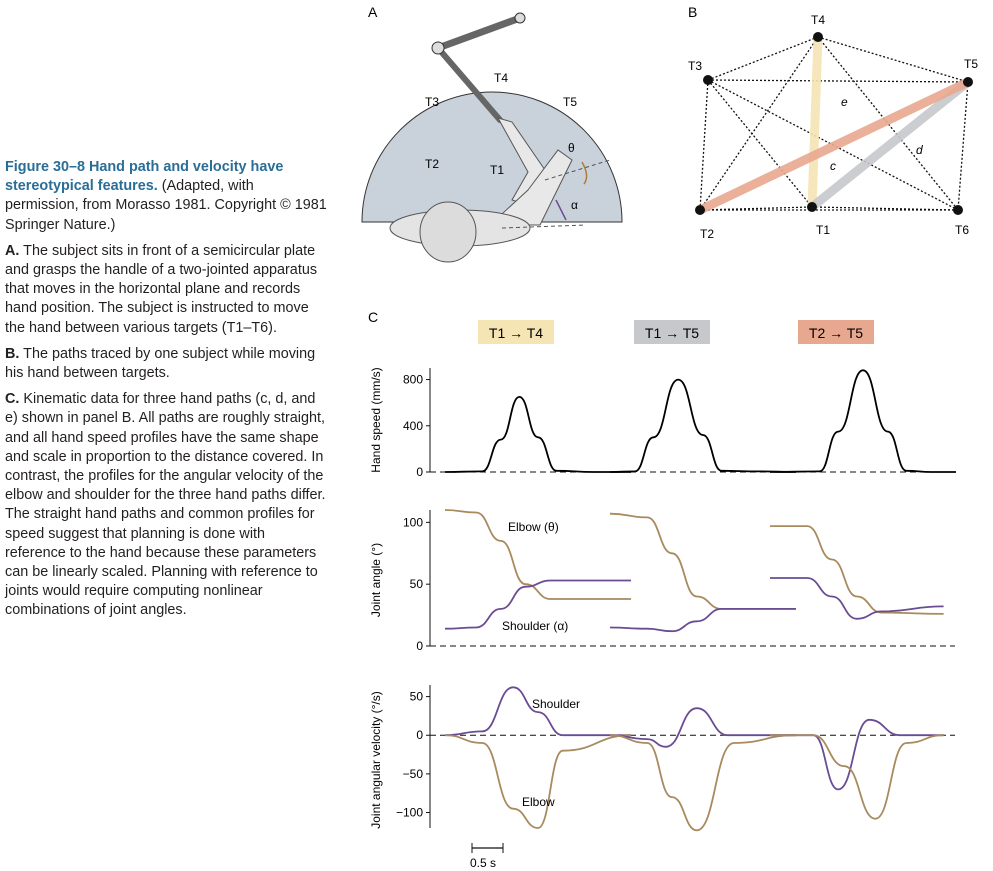  What do you see at coordinates (12, 353) in the screenshot?
I see `caption-label-b: B.` at bounding box center [12, 353].